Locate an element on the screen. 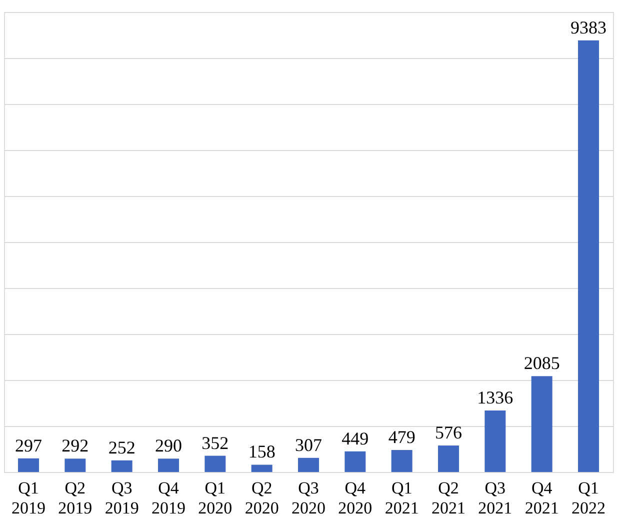 This screenshot has width=617, height=522. data-label: 290 is located at coordinates (168, 446).